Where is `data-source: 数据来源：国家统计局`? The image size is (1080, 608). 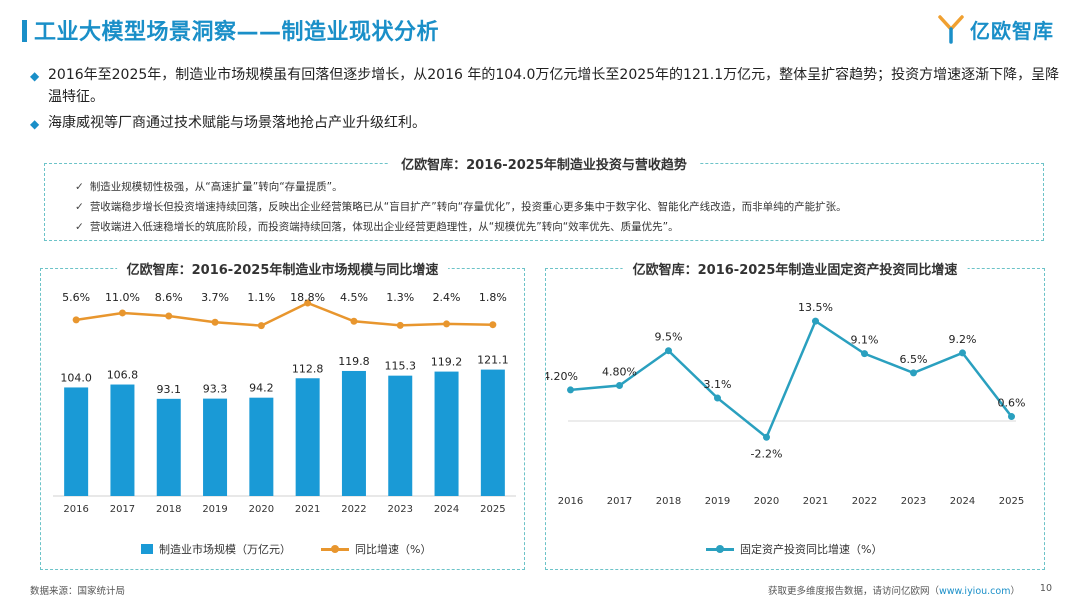
data-source: 数据来源：国家统计局 is located at coordinates (78, 591).